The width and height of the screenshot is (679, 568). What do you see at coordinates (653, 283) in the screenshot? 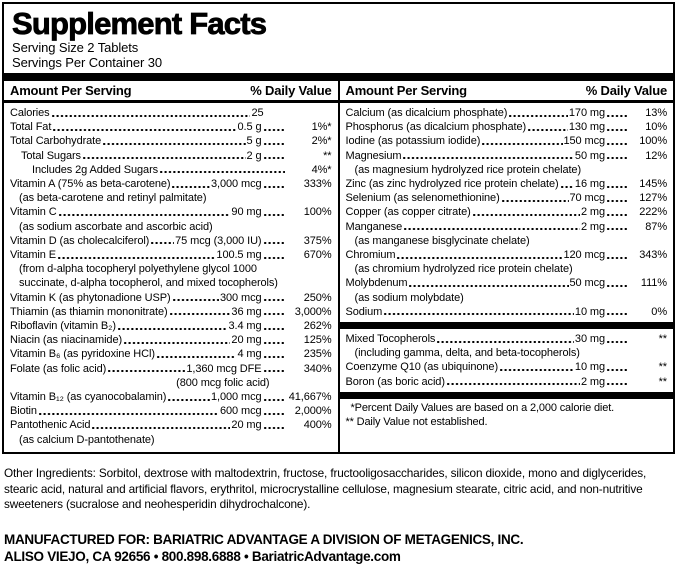
I see `row-daily-value: 111%` at bounding box center [653, 283].